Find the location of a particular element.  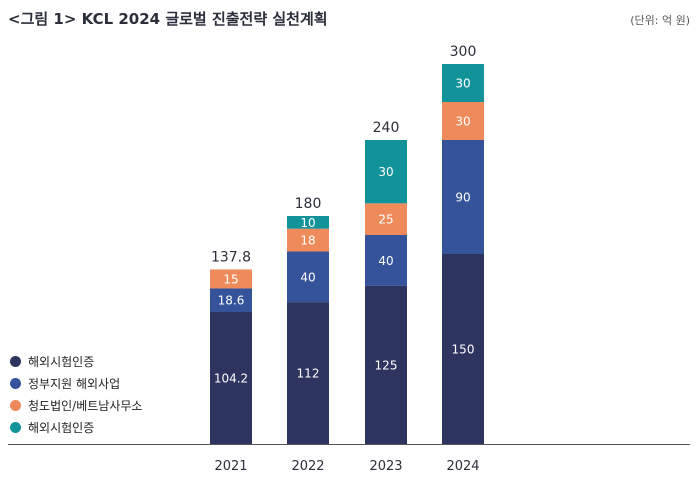

unit-label: (단위: 억 원) is located at coordinates (660, 20).